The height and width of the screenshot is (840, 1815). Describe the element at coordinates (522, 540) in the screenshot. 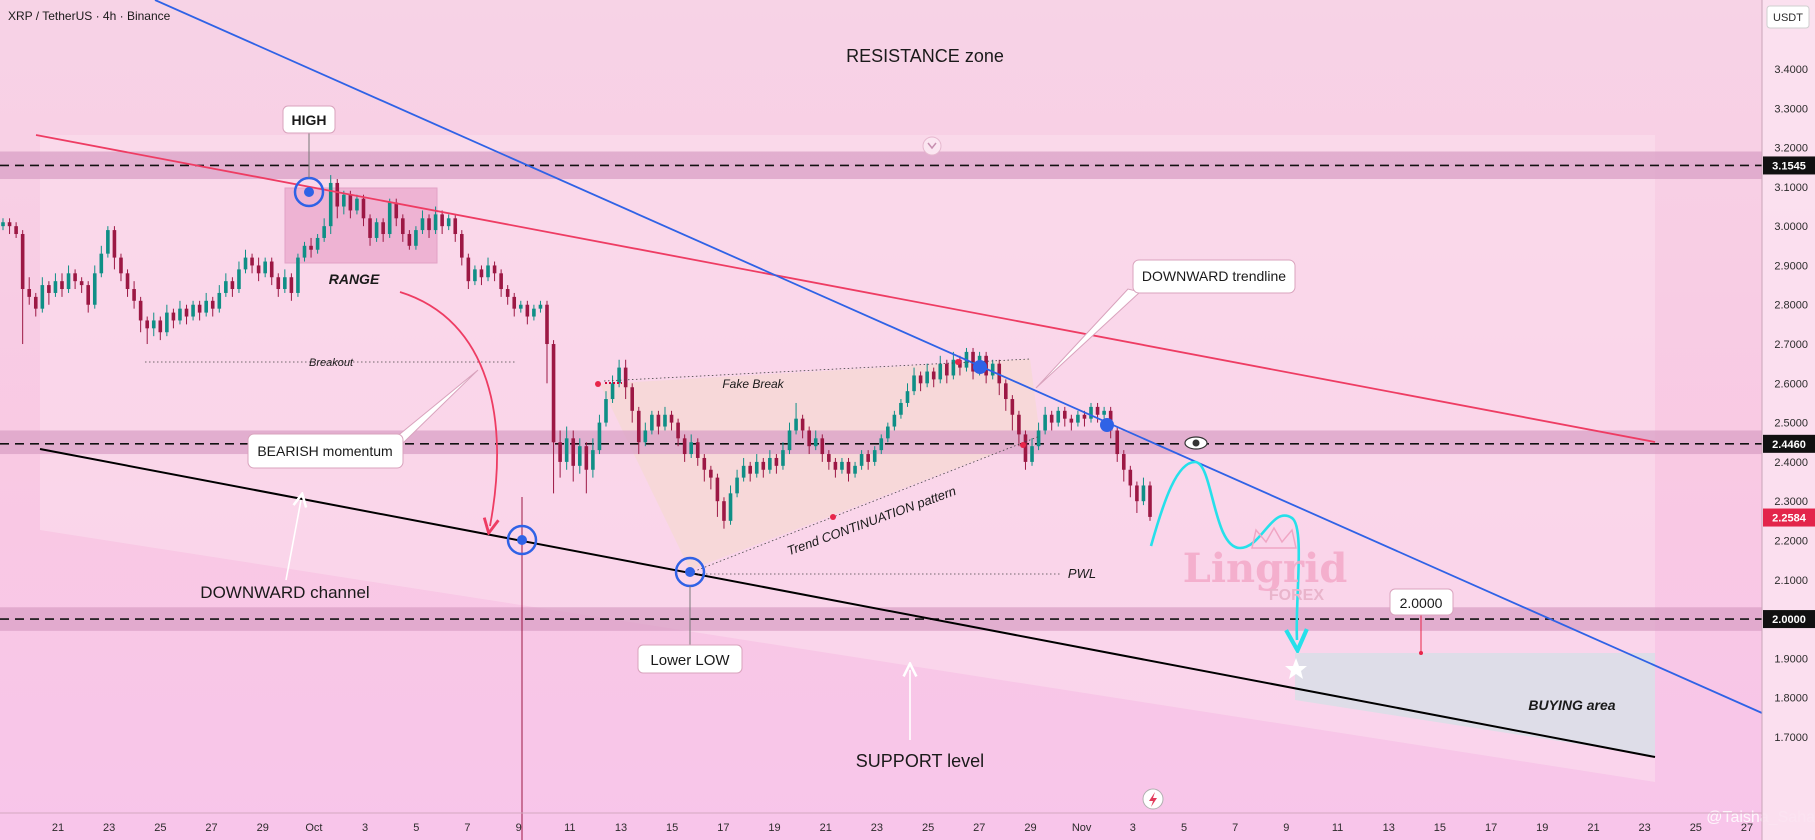

I see `pivot-channel-touch-marker` at that location.